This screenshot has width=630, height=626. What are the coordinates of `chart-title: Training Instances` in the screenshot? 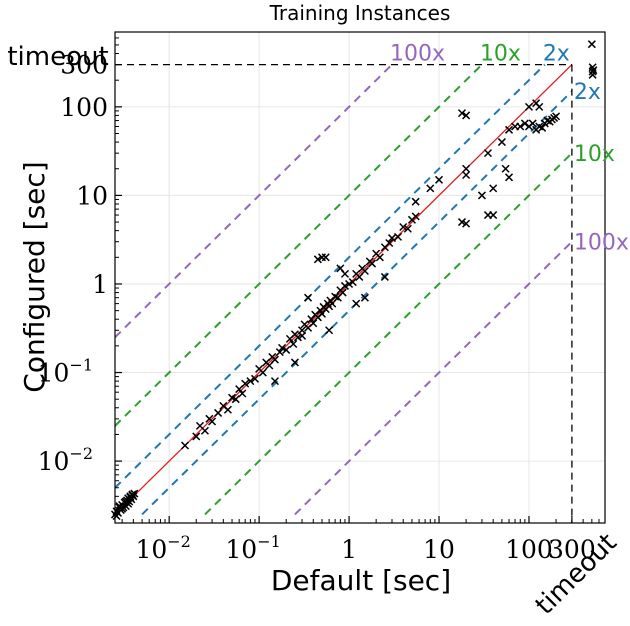 It's located at (360, 13).